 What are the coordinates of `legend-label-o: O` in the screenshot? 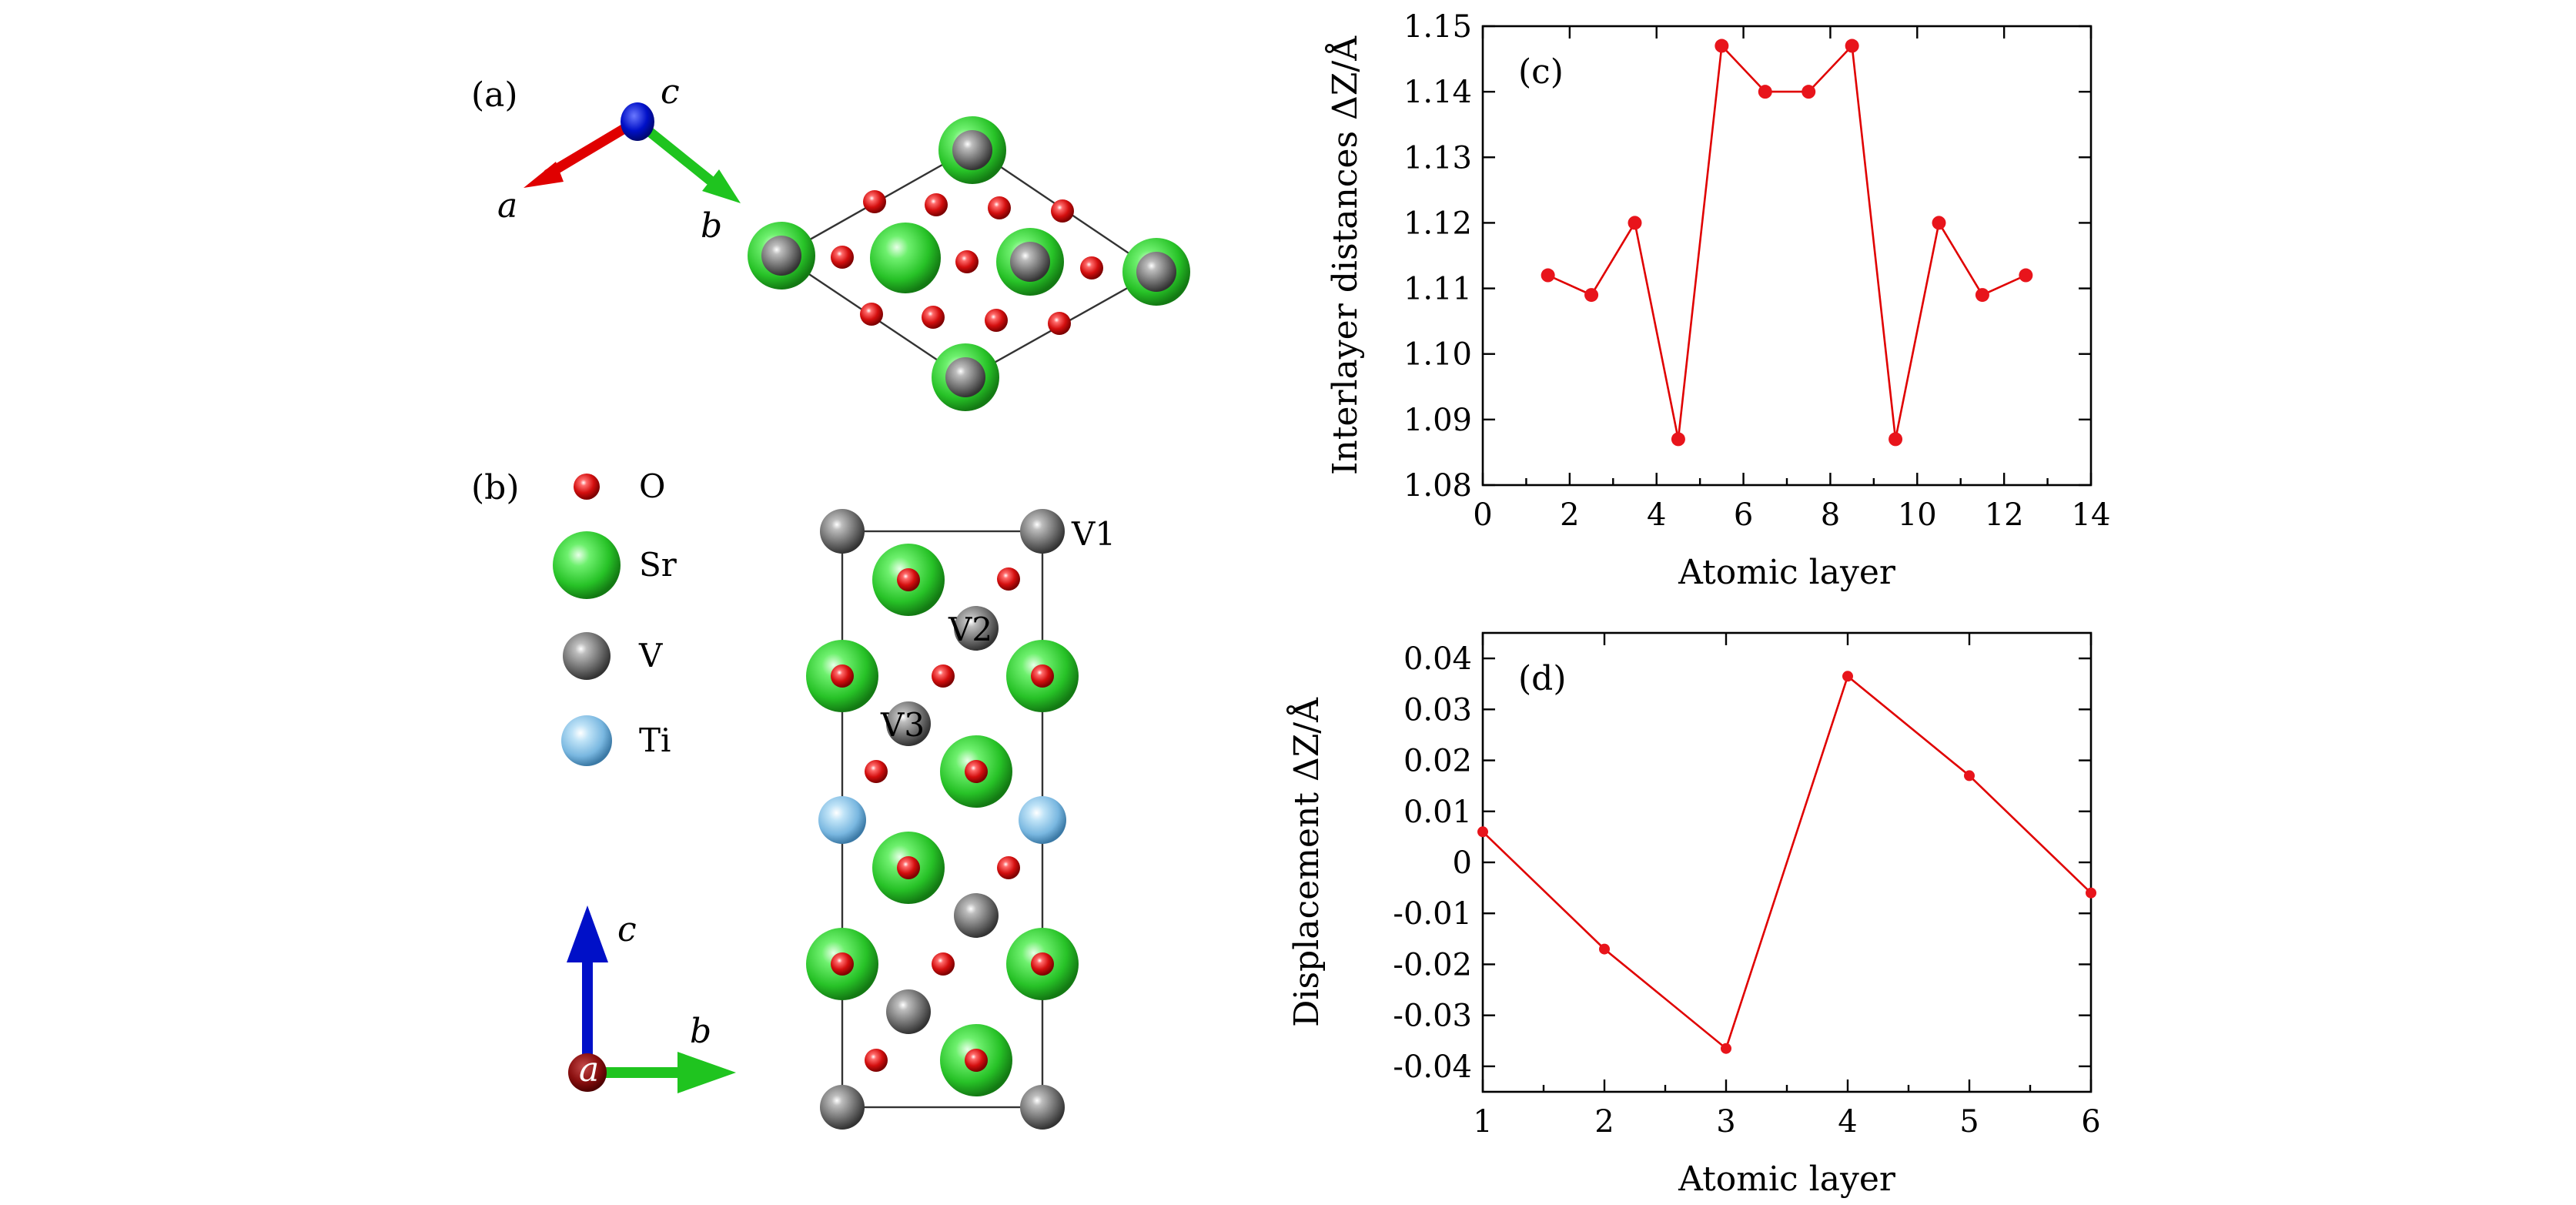 It's located at (652, 486).